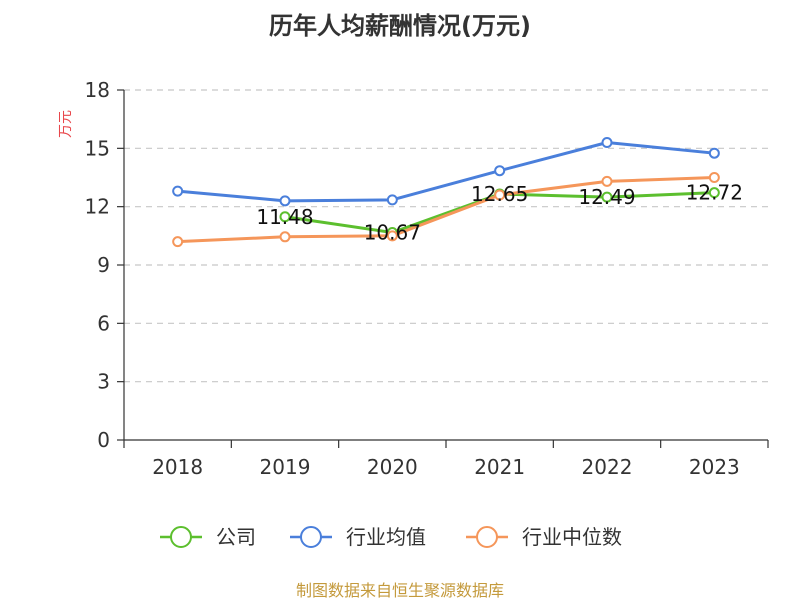 The image size is (800, 600). Describe the element at coordinates (400, 26) in the screenshot. I see `chart-title: 历年人均薪酬情况(万元)` at that location.